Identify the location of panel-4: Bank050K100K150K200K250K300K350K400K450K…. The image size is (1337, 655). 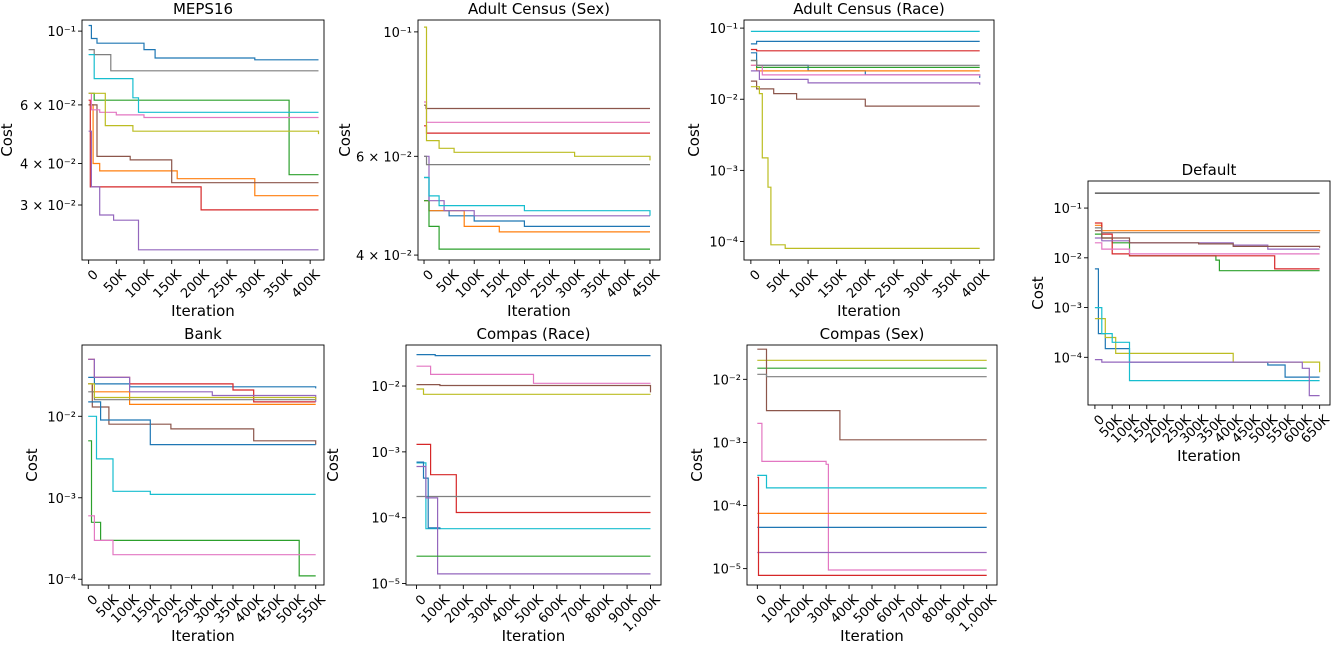
(176, 485).